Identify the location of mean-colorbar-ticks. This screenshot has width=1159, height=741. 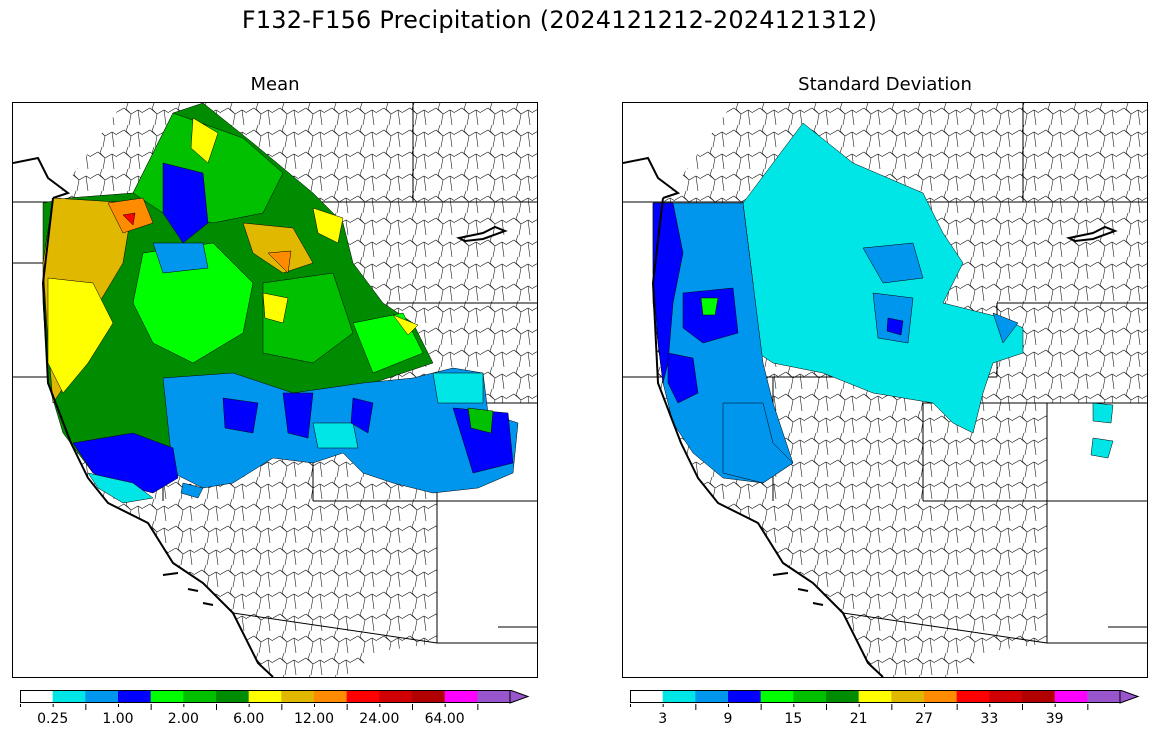
(249, 707).